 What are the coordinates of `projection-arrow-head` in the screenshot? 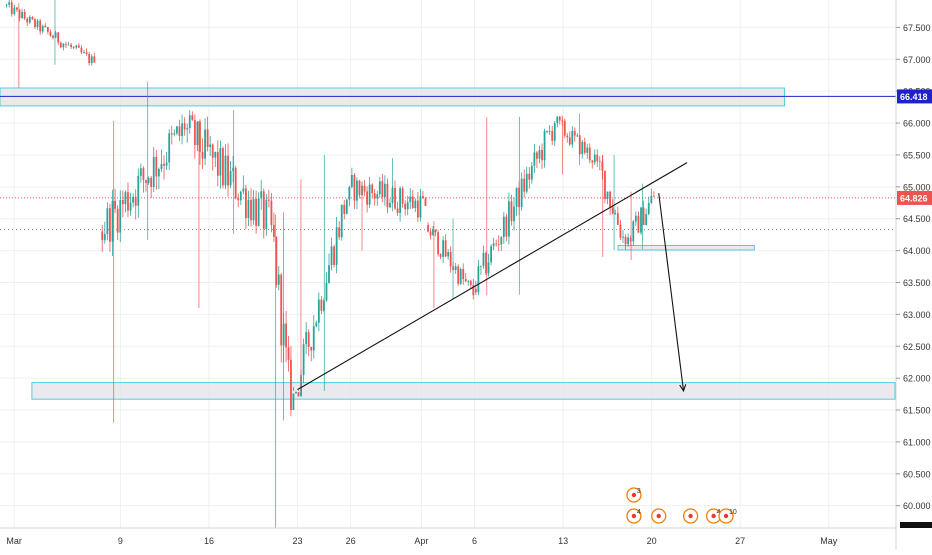 It's located at (683, 388).